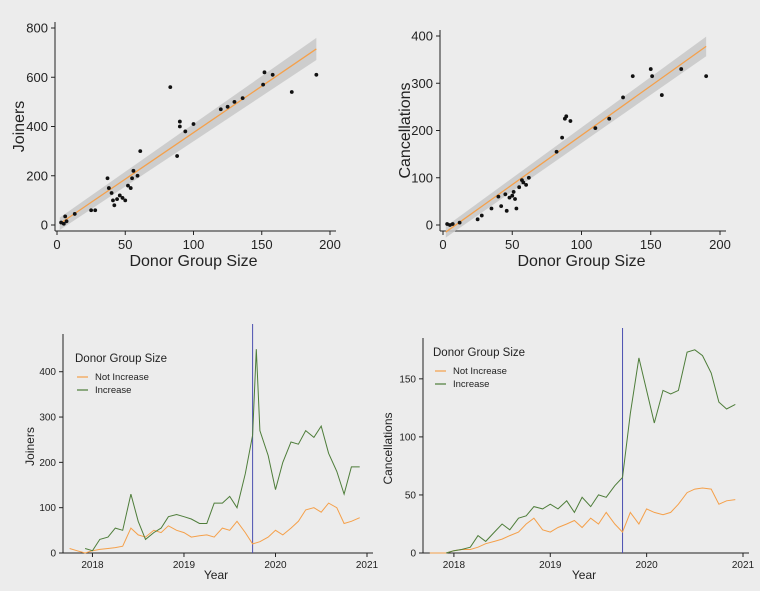 The height and width of the screenshot is (591, 760). What do you see at coordinates (411, 495) in the screenshot?
I see `y-tick-label: 50` at bounding box center [411, 495].